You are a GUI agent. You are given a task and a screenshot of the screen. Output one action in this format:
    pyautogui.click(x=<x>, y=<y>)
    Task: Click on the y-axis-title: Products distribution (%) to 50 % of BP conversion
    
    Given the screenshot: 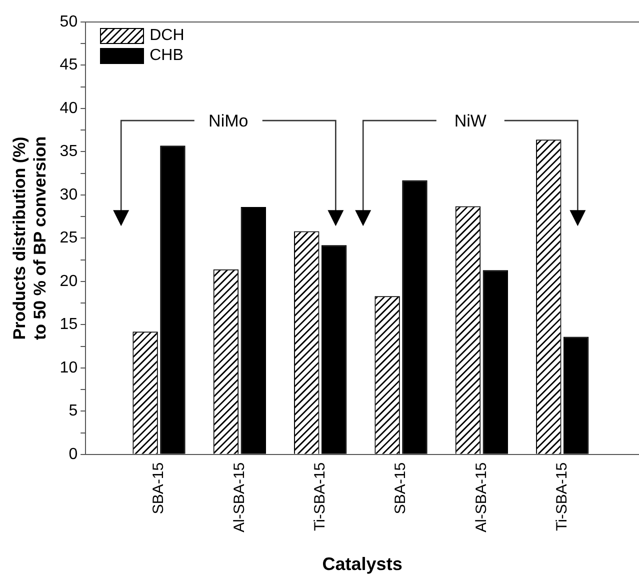 What is the action you would take?
    pyautogui.click(x=30, y=238)
    